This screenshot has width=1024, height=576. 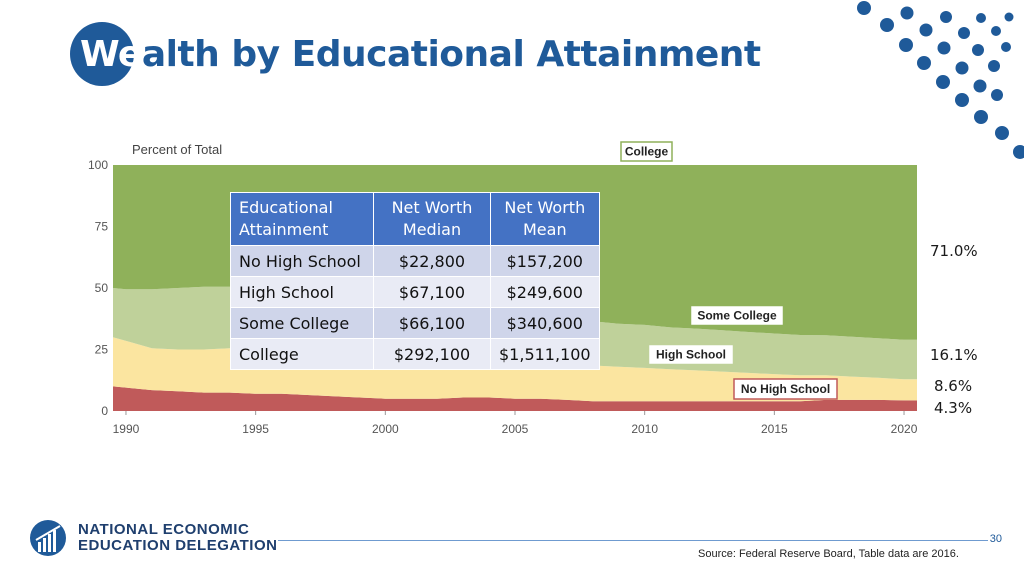 I want to click on y-tick-label: 0, so click(x=104, y=411).